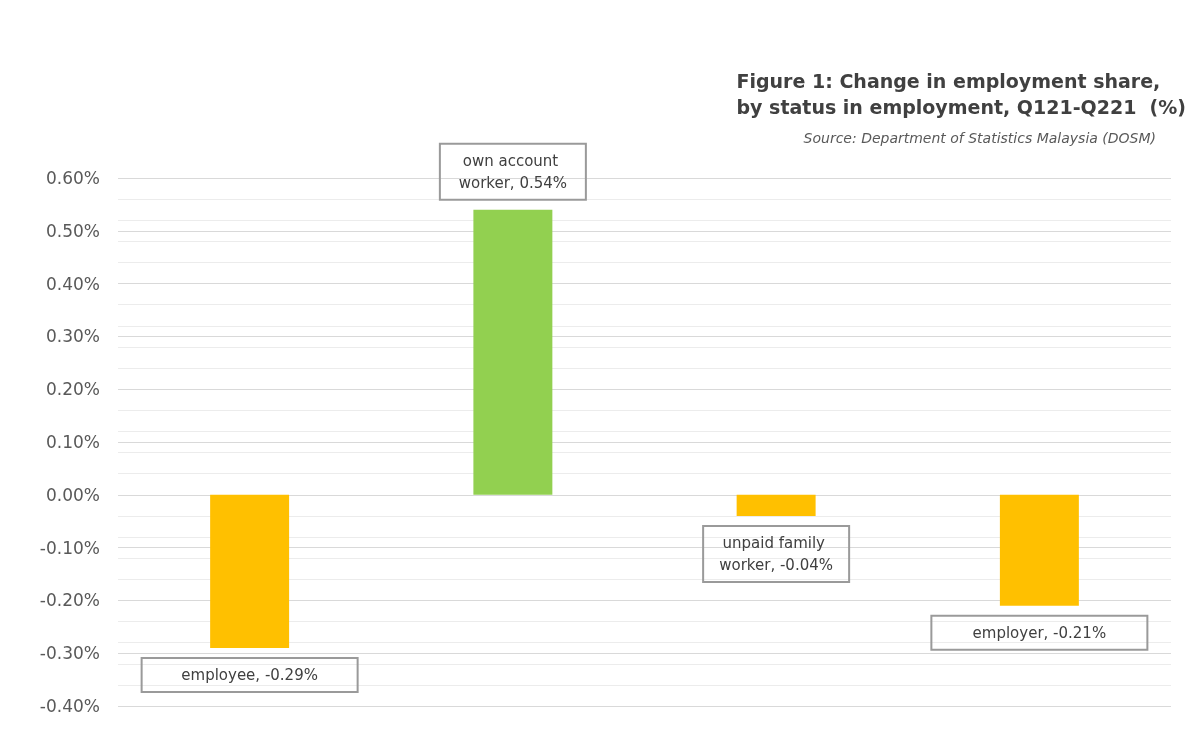  I want to click on y-tick-label: -0.20%, so click(69, 600).